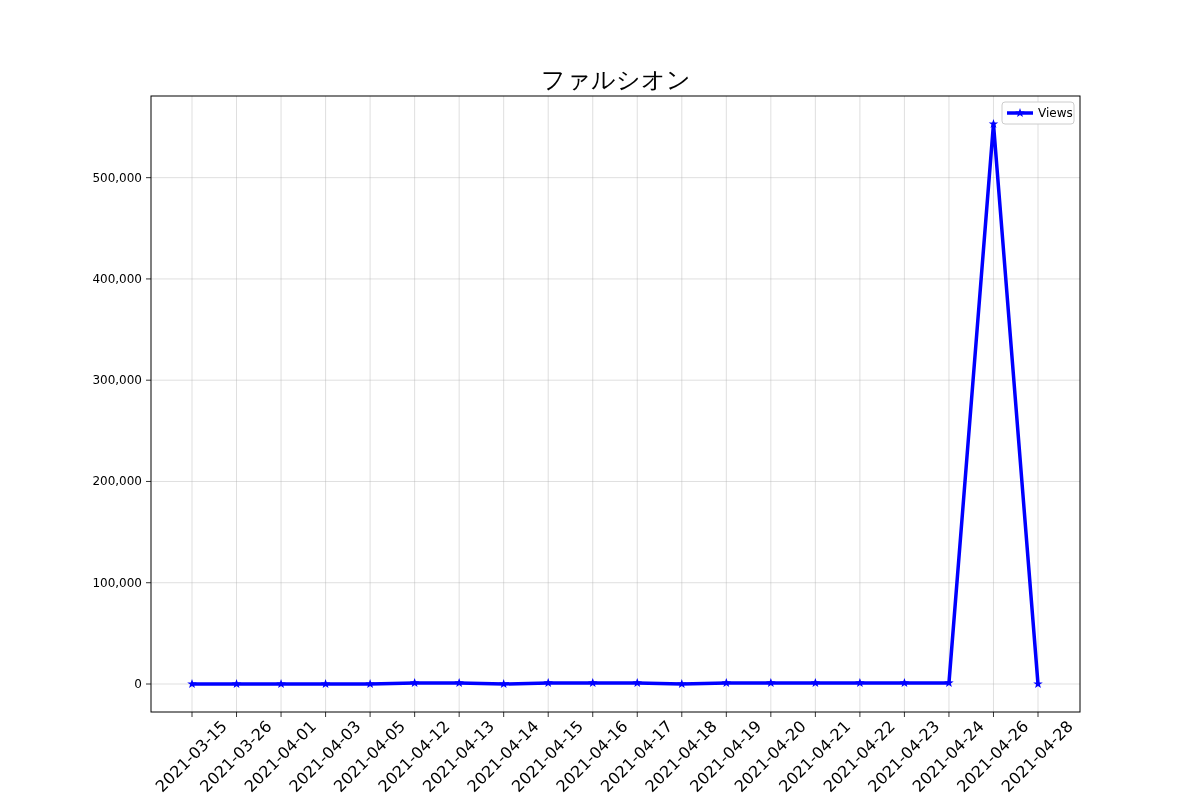 This screenshot has height=800, width=1200. Describe the element at coordinates (117, 380) in the screenshot. I see `y-tick-label: 300,000` at that location.